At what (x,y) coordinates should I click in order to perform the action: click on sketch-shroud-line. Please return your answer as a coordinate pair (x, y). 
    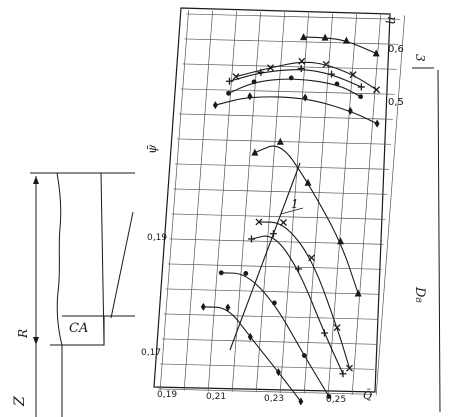
    Looking at the image, I should click on (122, 265).